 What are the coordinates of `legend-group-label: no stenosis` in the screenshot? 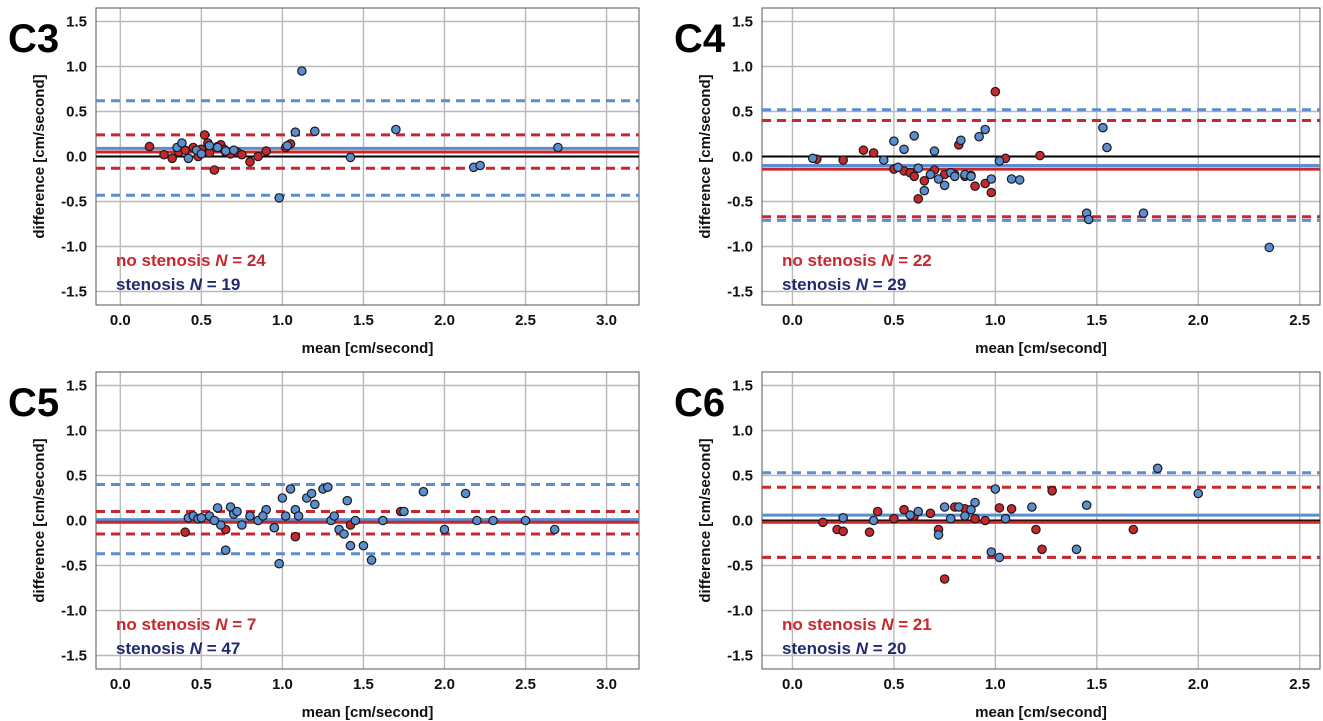 It's located at (165, 624).